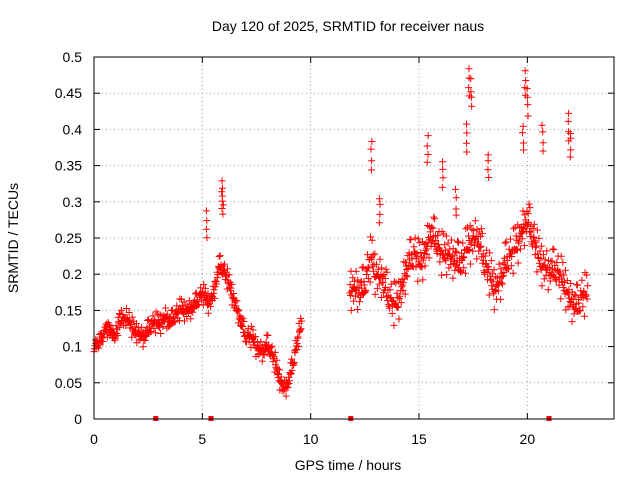 This screenshot has height=480, width=640. Describe the element at coordinates (202, 439) in the screenshot. I see `x-tick-label: 5` at that location.